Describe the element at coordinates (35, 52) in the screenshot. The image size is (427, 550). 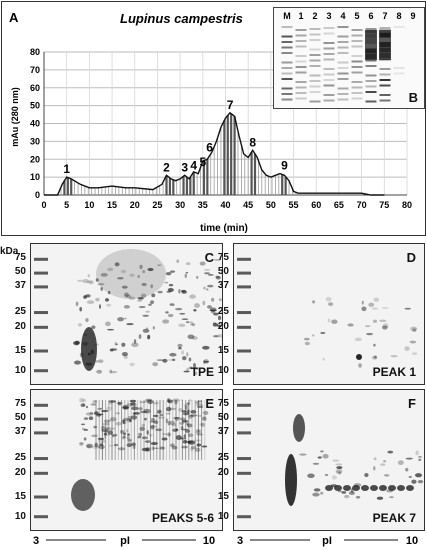
I see `y-tick-label: 80` at that location.